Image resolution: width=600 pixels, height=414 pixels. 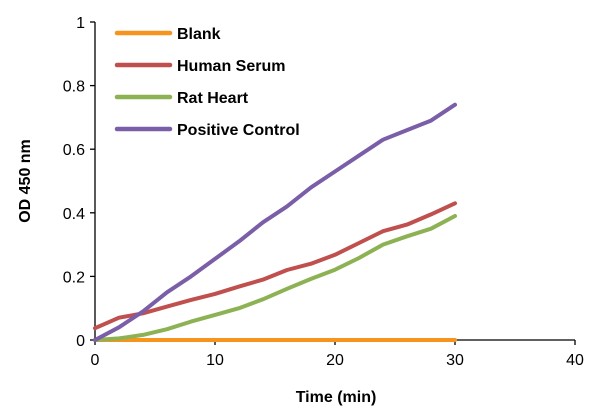 I want to click on y-tick-label: 0.8, so click(x=74, y=87).